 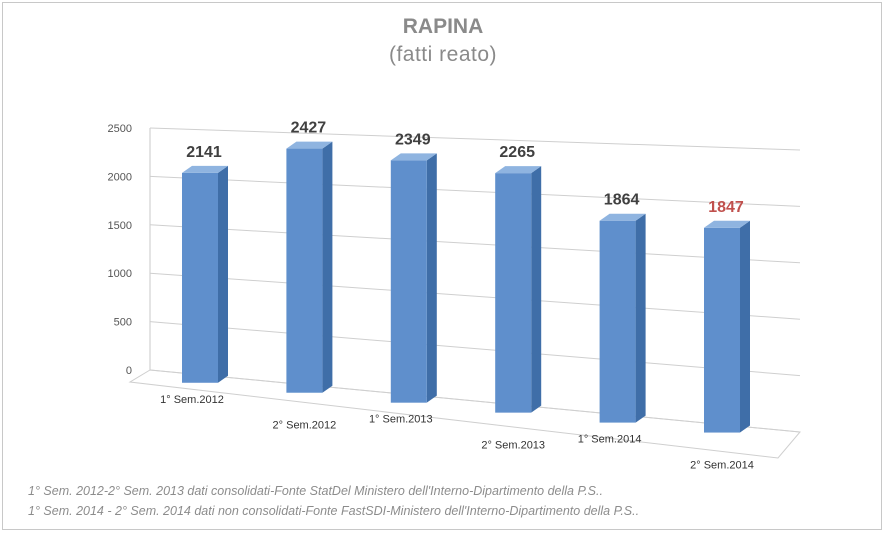 What do you see at coordinates (120, 226) in the screenshot?
I see `y-tick-label: 1500` at bounding box center [120, 226].